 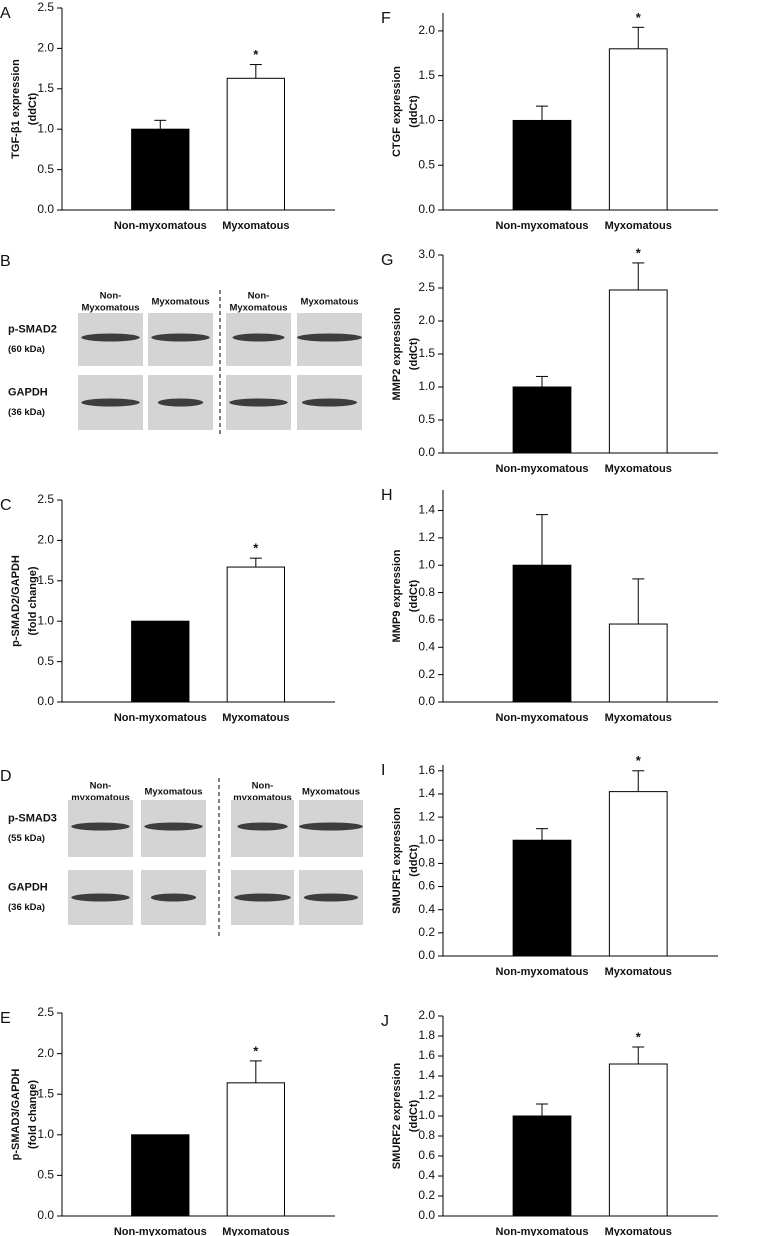 What do you see at coordinates (26, 349) in the screenshot?
I see `size-label: (60 kDa)` at bounding box center [26, 349].